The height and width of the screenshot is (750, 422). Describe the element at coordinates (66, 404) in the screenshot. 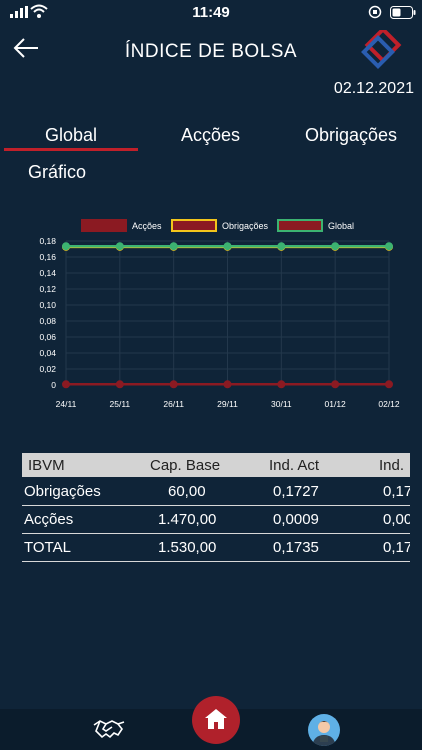

I see `x-tick-label: 24/11` at that location.